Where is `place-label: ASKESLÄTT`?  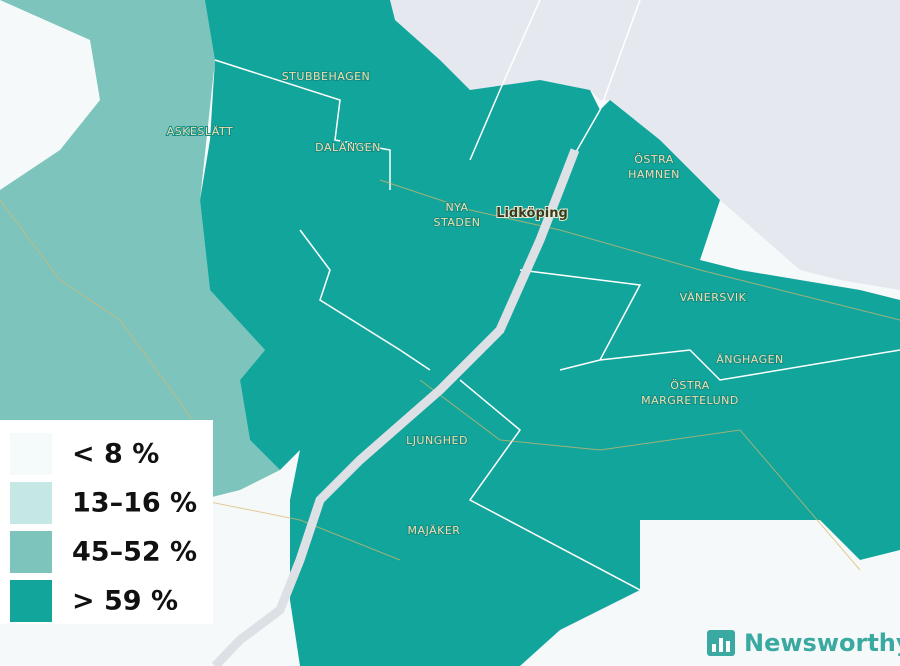 place-label: ASKESLÄTT is located at coordinates (200, 131).